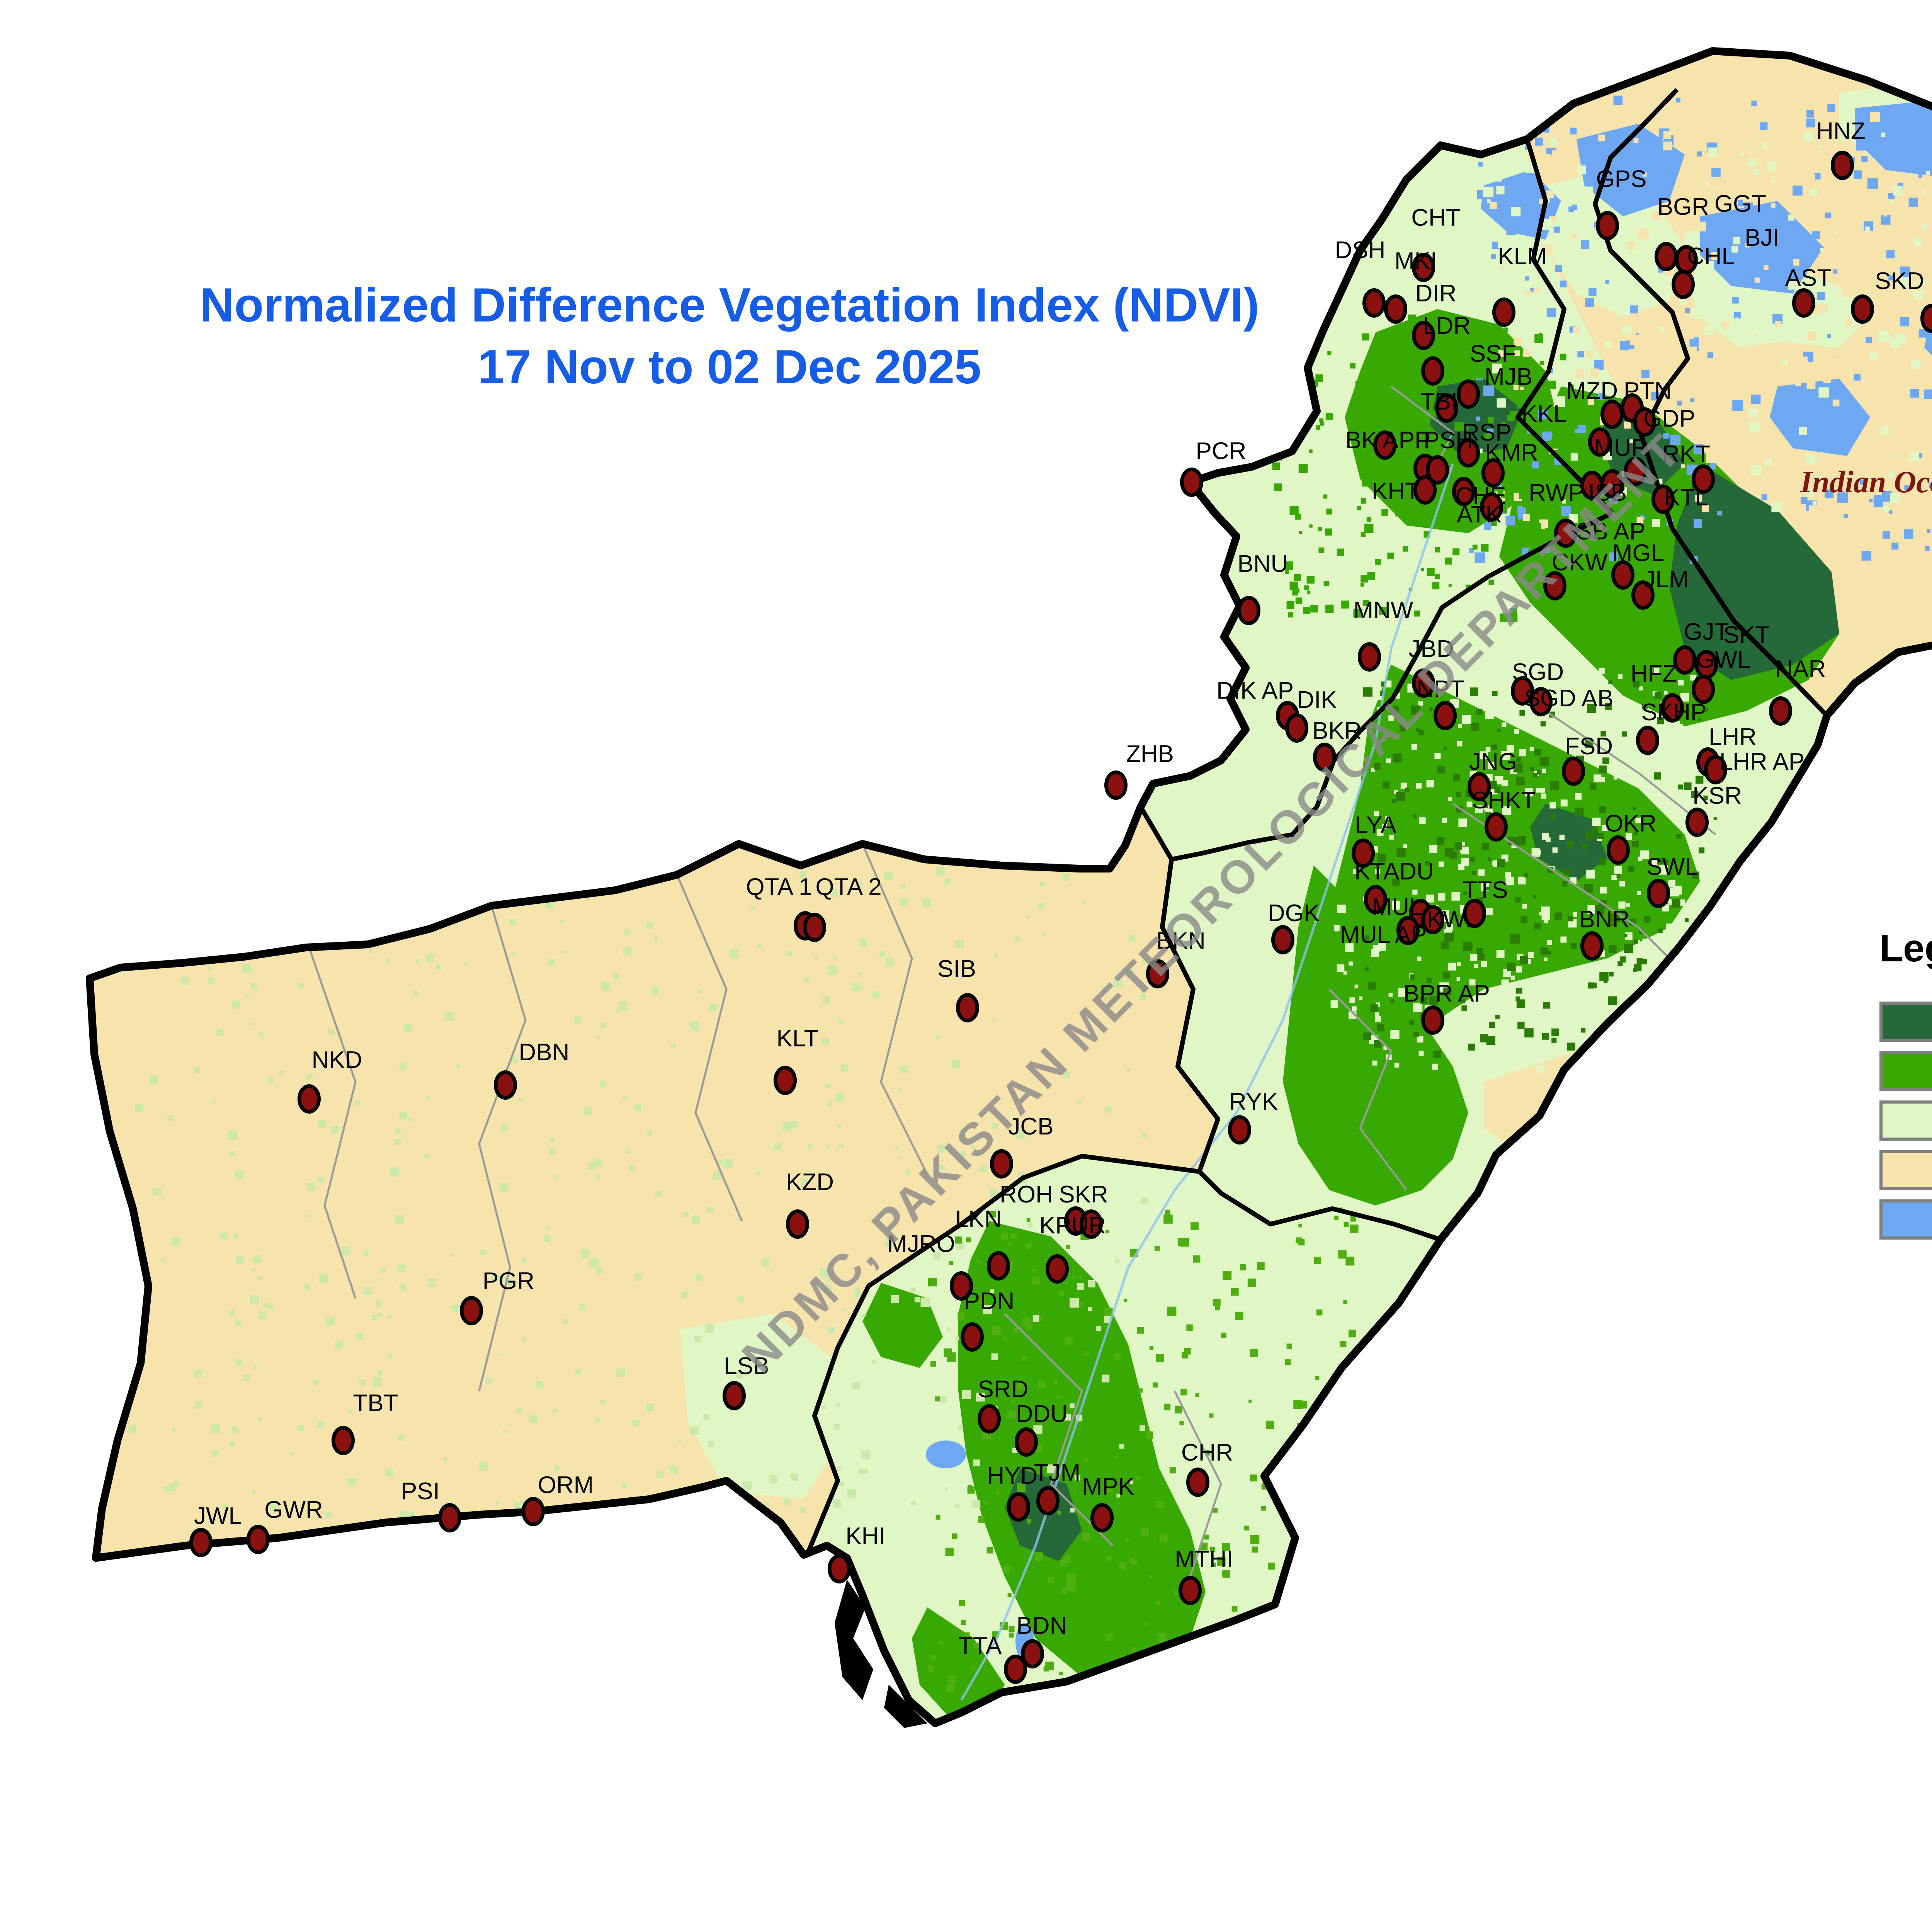 The height and width of the screenshot is (1932, 1932). Describe the element at coordinates (365, 1423) in the screenshot. I see `station-marker: TBT` at that location.